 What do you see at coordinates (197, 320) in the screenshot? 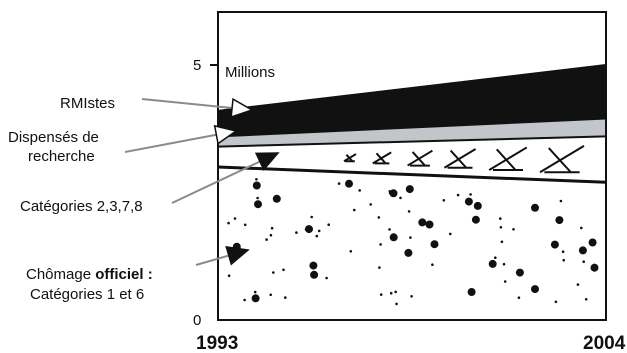
I see `y-tick-label-0: 0` at bounding box center [197, 320].